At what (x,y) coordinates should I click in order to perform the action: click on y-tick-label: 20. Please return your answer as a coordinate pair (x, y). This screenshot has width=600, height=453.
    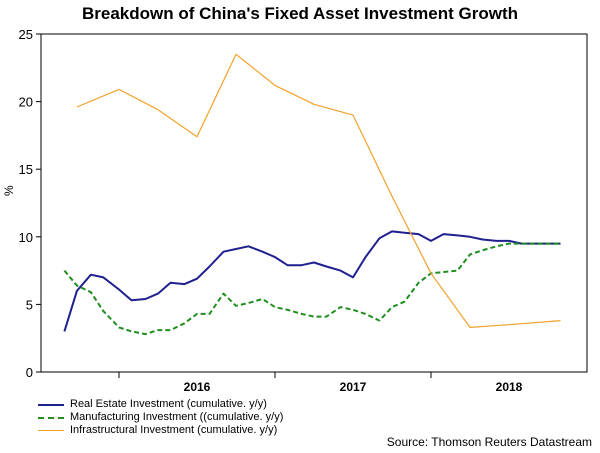
    Looking at the image, I should click on (26, 102).